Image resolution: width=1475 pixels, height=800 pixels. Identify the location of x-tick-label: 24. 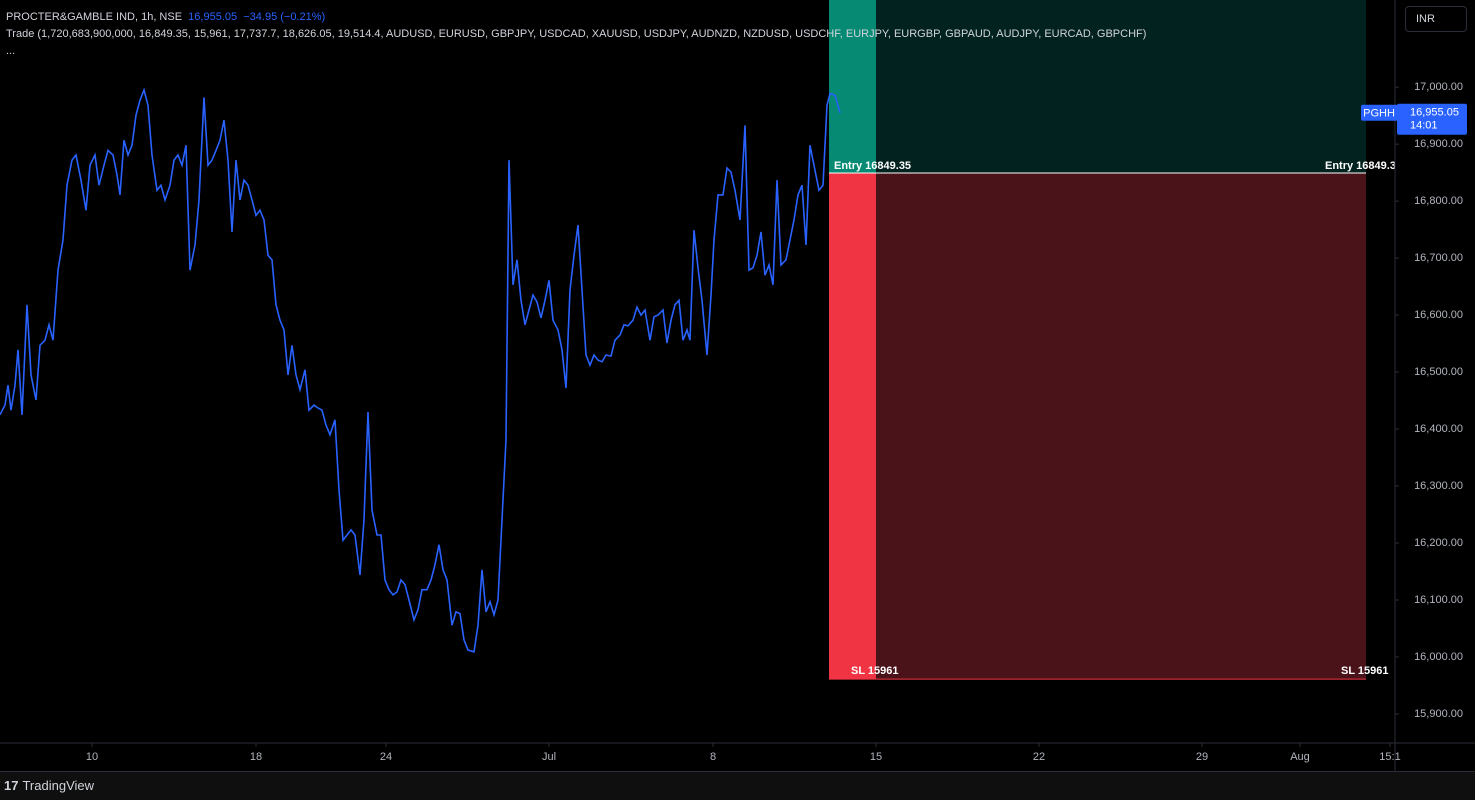
(386, 757).